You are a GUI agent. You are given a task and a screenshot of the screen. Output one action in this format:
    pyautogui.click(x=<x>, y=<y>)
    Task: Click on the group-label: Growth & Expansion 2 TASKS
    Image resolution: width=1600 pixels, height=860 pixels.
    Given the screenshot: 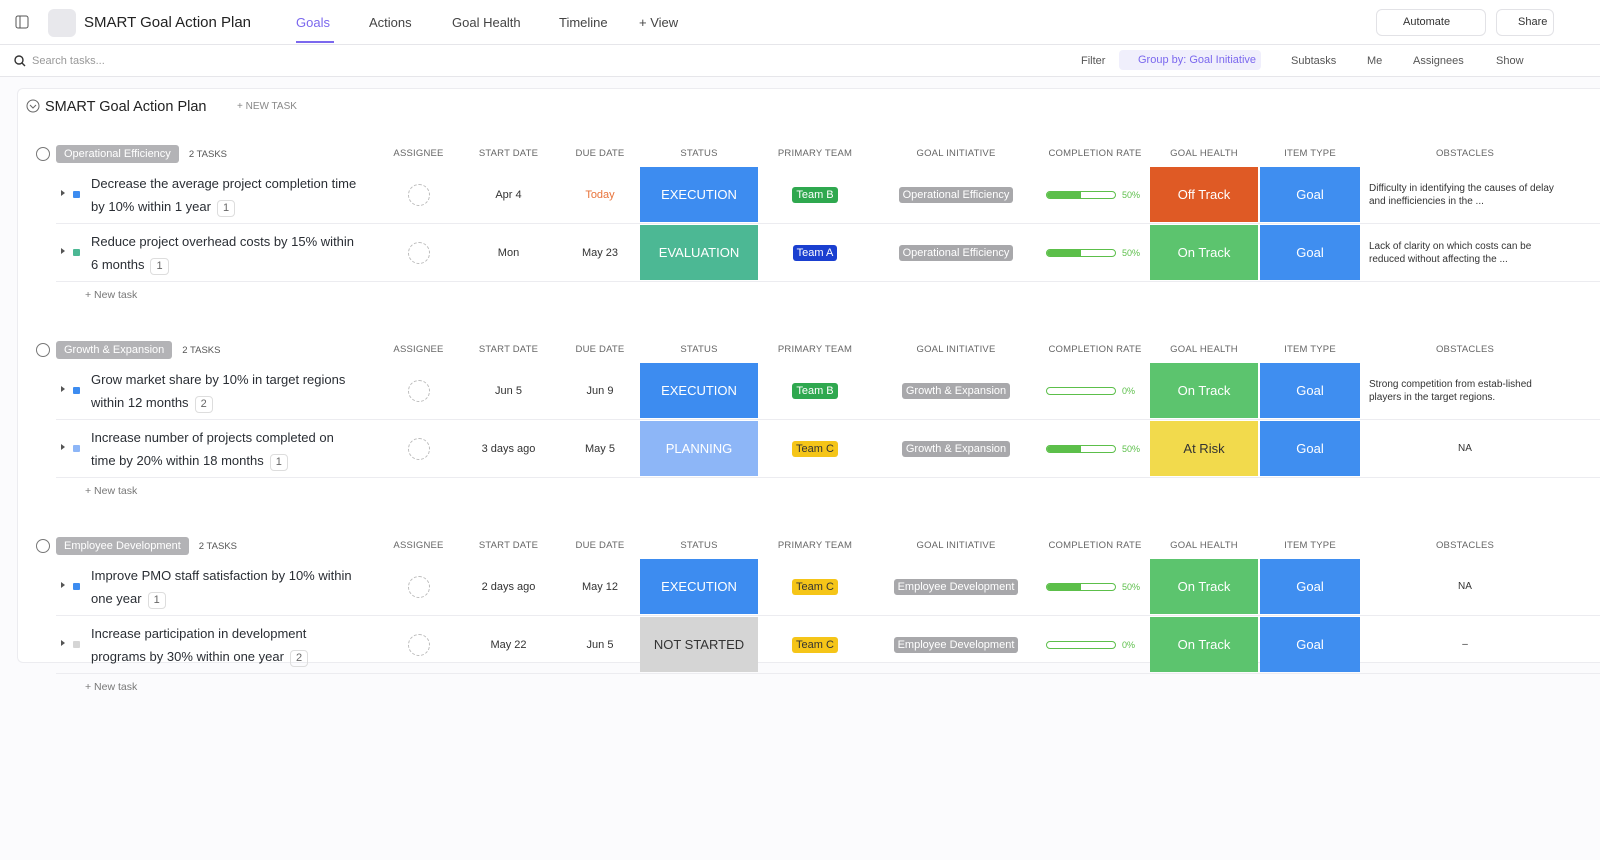 What is the action you would take?
    pyautogui.click(x=208, y=350)
    